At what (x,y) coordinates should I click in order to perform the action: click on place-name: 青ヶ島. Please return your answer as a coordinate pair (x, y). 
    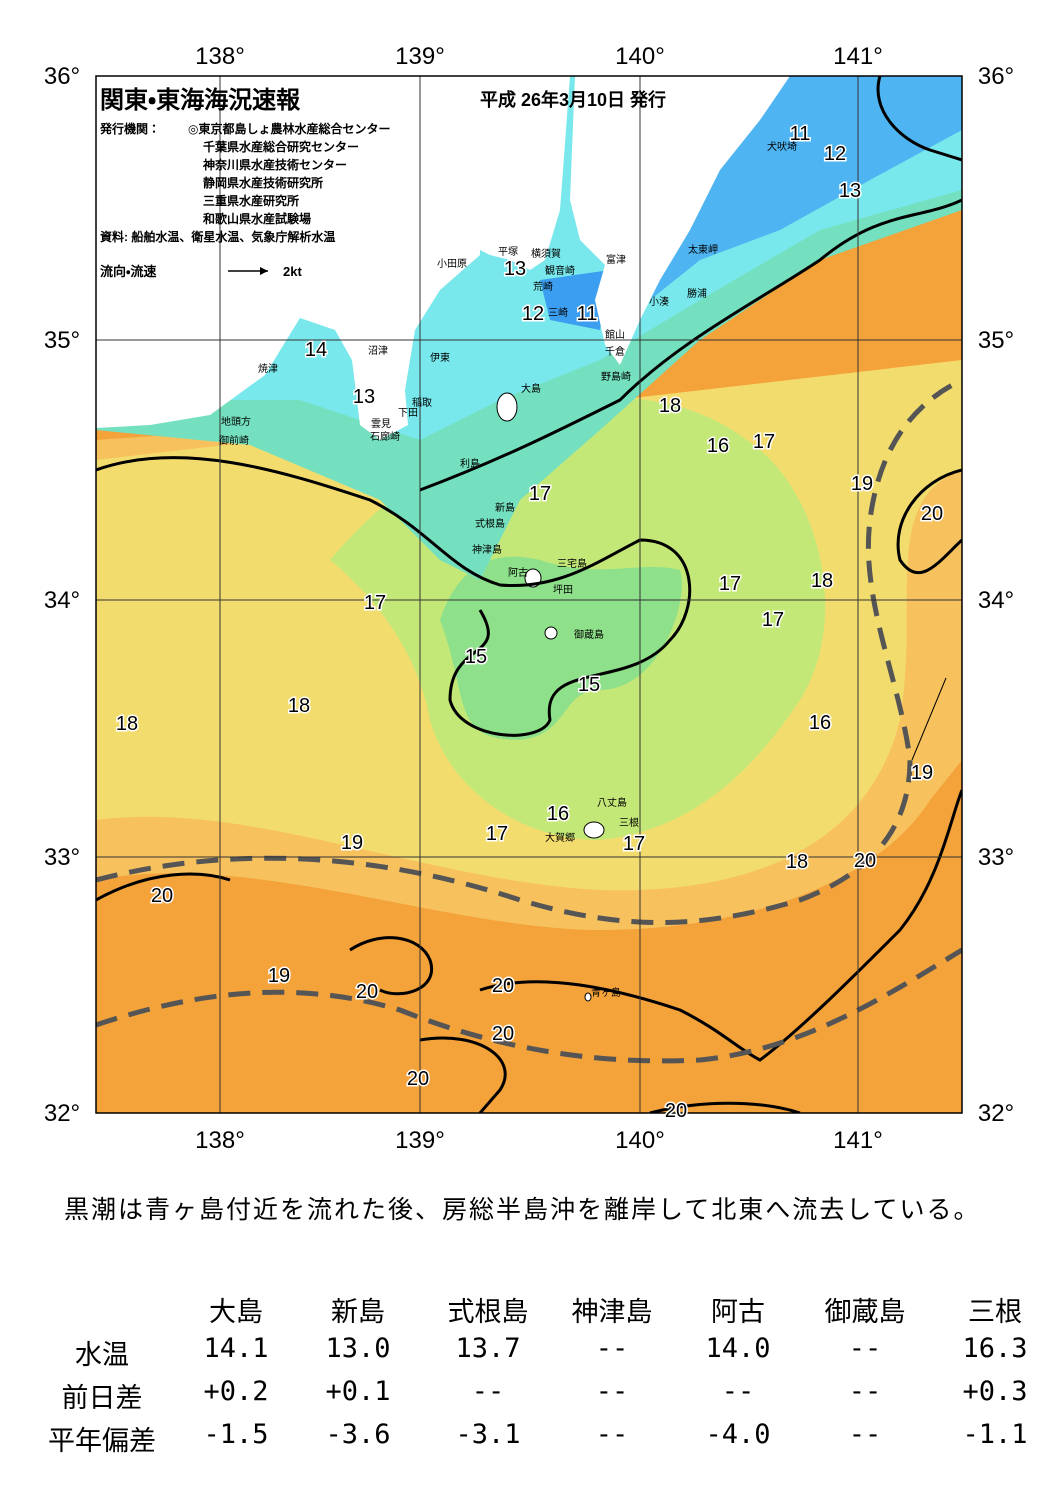
    Looking at the image, I should click on (606, 992).